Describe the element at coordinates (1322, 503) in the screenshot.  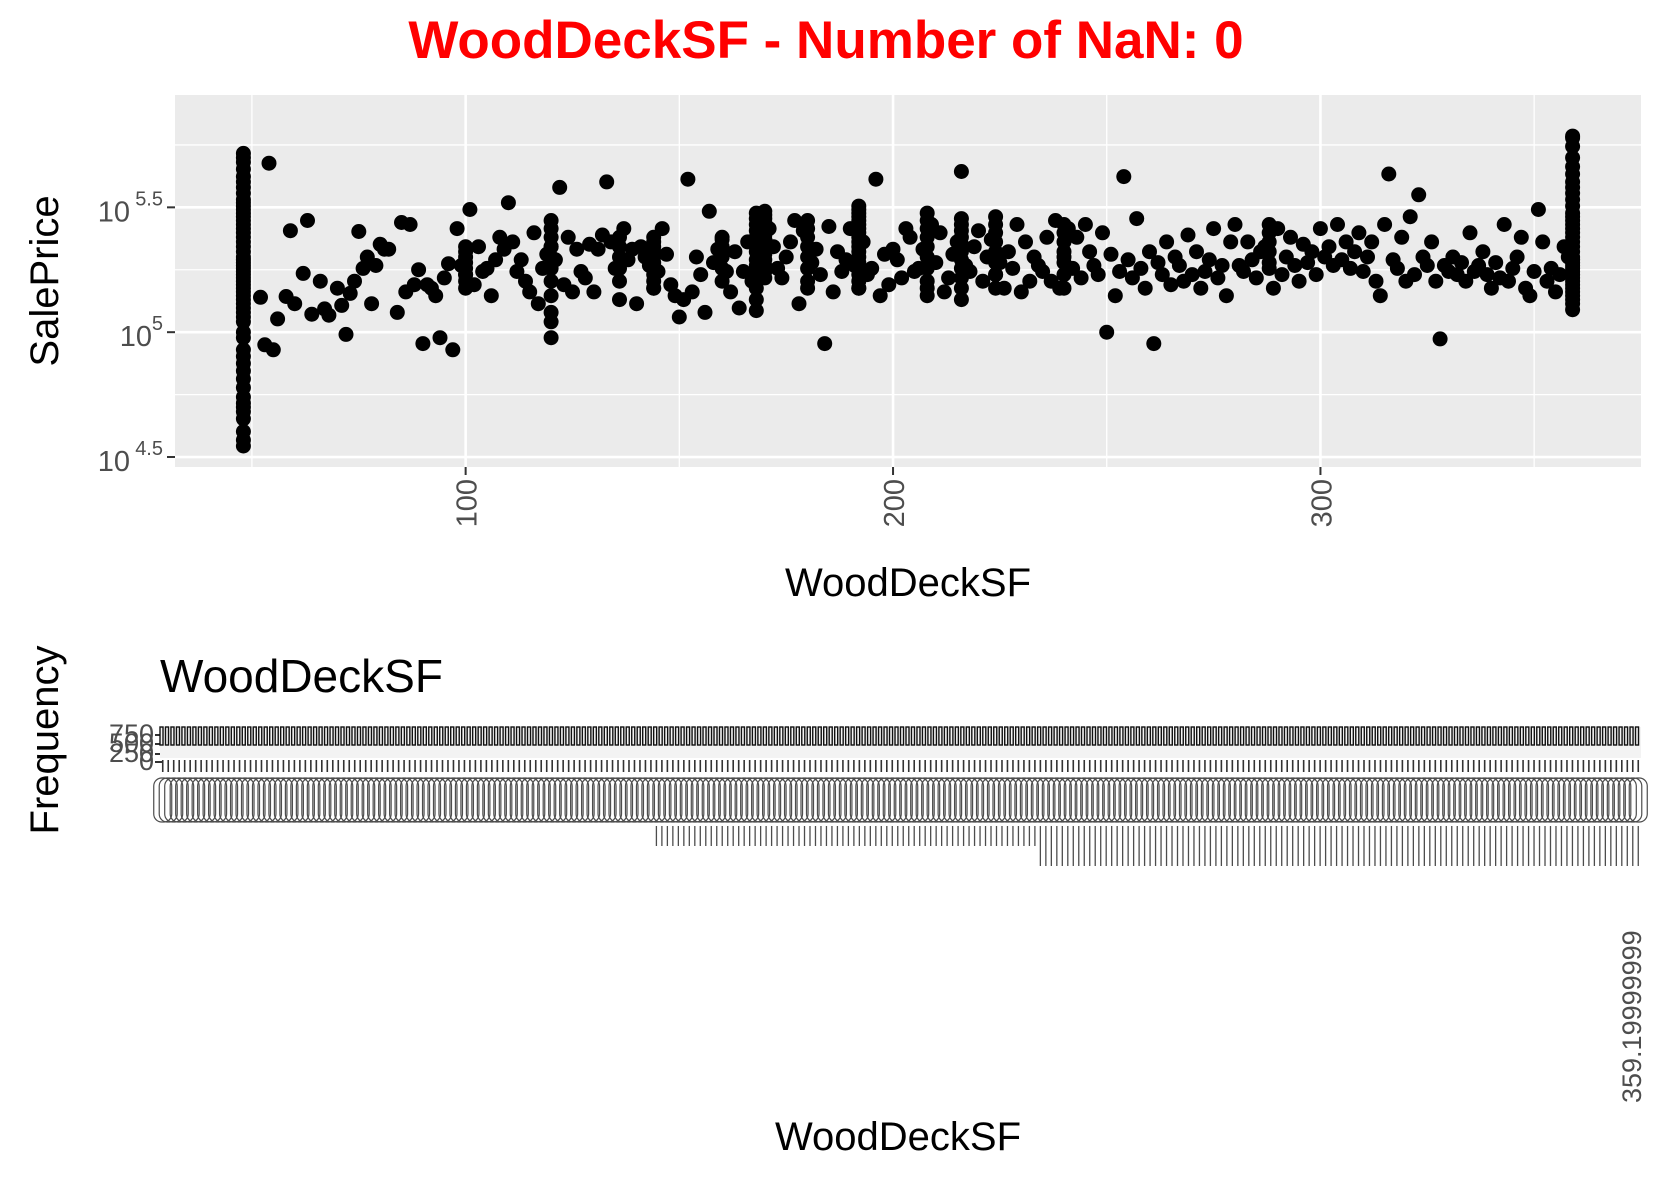
I see `x-axis-tick-label: 300` at that location.